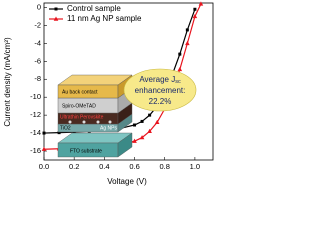  Describe the element at coordinates (104, 18) in the screenshot. I see `legend-label: 11 nm Ag NP sample` at that location.